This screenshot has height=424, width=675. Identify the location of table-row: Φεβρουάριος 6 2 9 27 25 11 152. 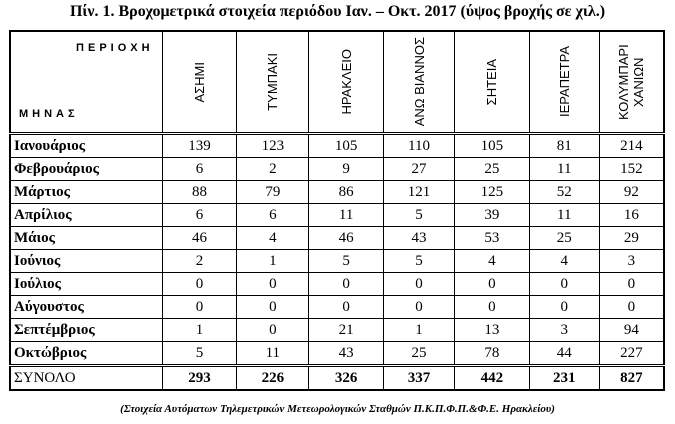
(337, 169).